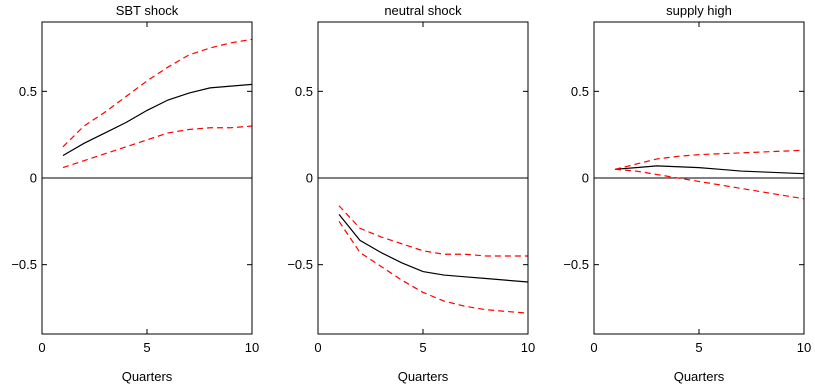  What do you see at coordinates (147, 10) in the screenshot?
I see `panel-title: SBT shock` at bounding box center [147, 10].